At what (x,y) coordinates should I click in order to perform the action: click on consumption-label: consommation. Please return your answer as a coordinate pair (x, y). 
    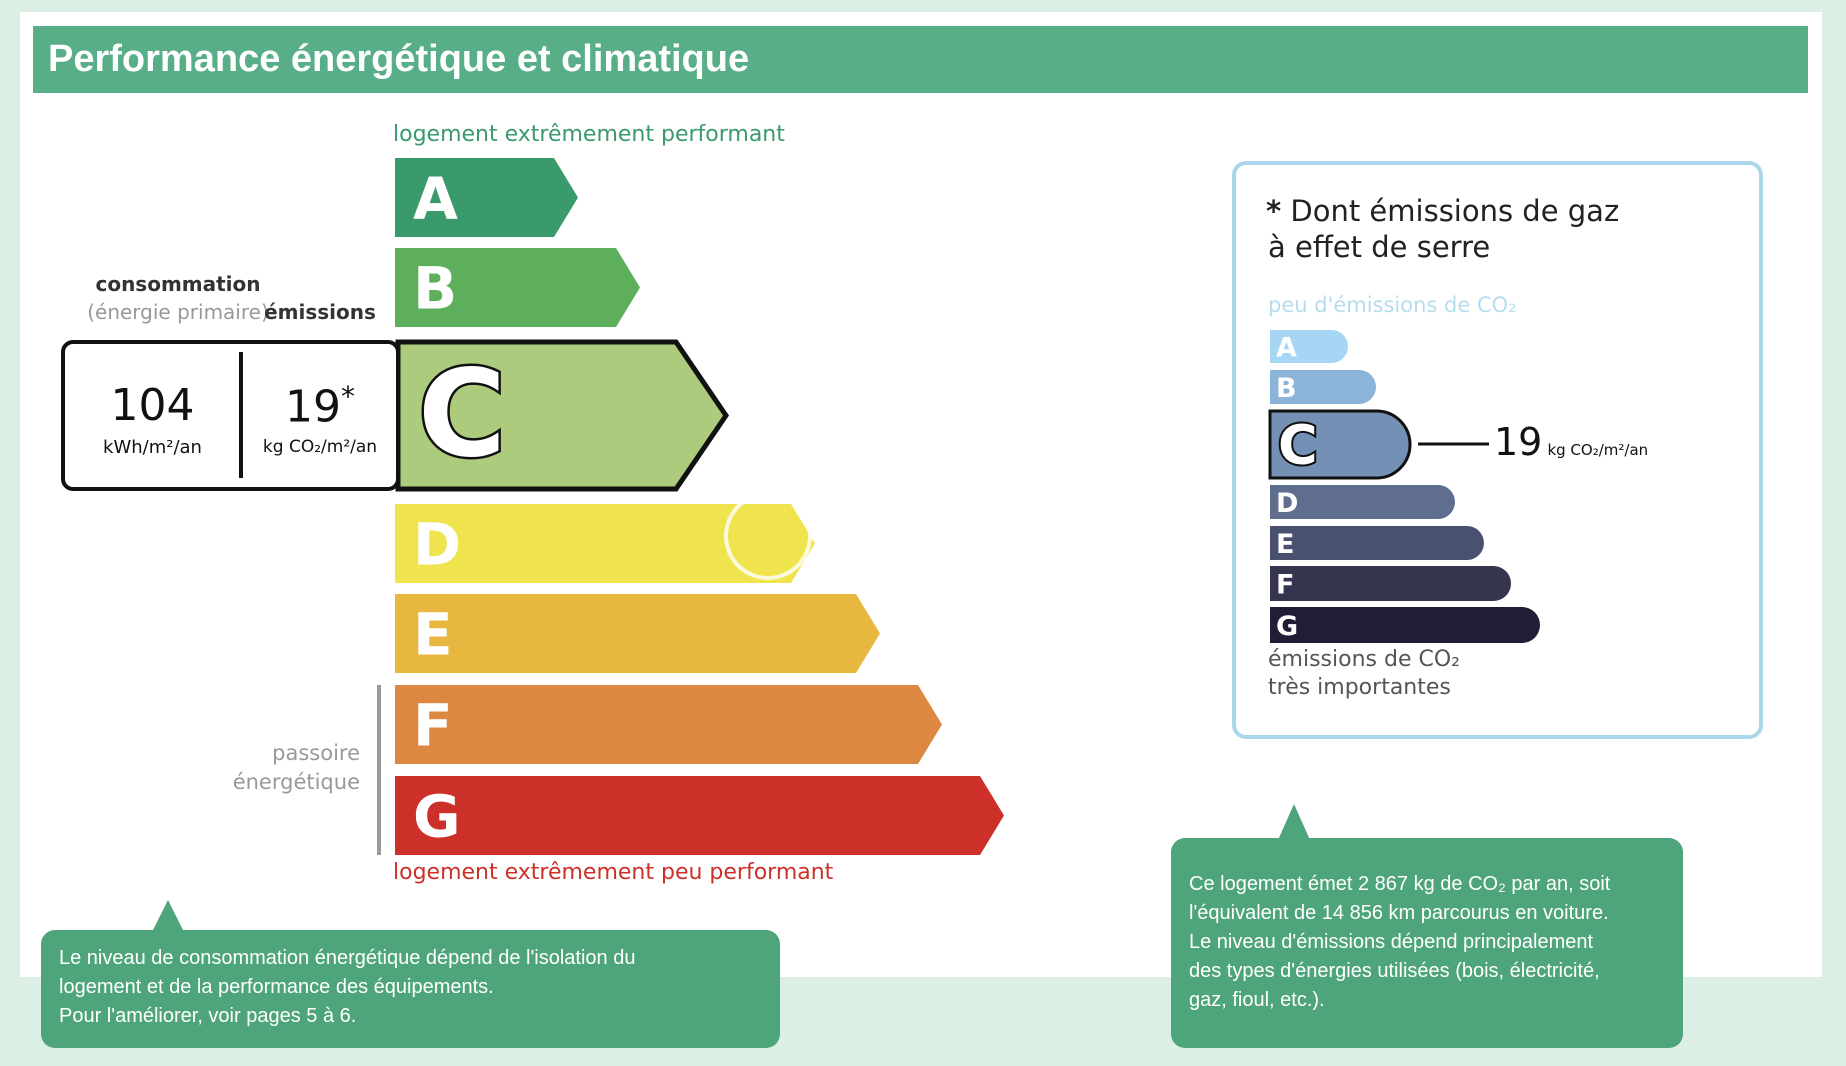
    Looking at the image, I should click on (178, 284).